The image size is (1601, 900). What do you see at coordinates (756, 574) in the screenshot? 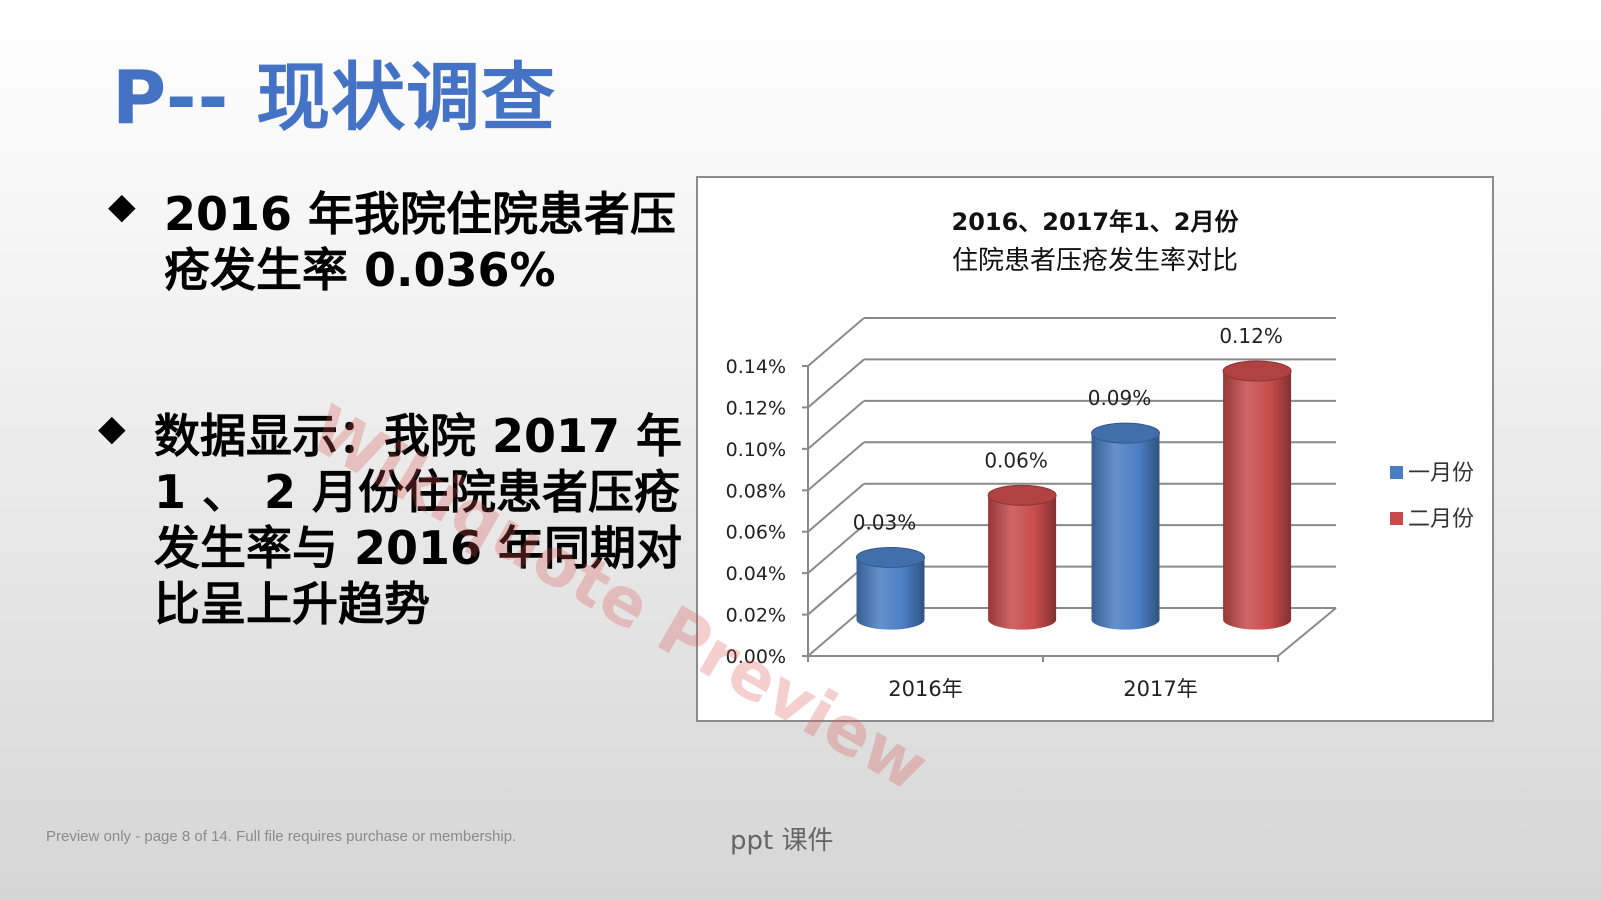
I see `y-tick-label: 0.04%` at bounding box center [756, 574].